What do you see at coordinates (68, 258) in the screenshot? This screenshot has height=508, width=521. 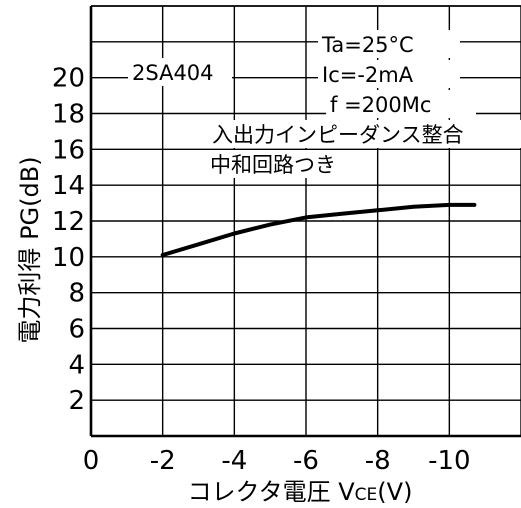 I see `y-tick-label: 10` at bounding box center [68, 258].